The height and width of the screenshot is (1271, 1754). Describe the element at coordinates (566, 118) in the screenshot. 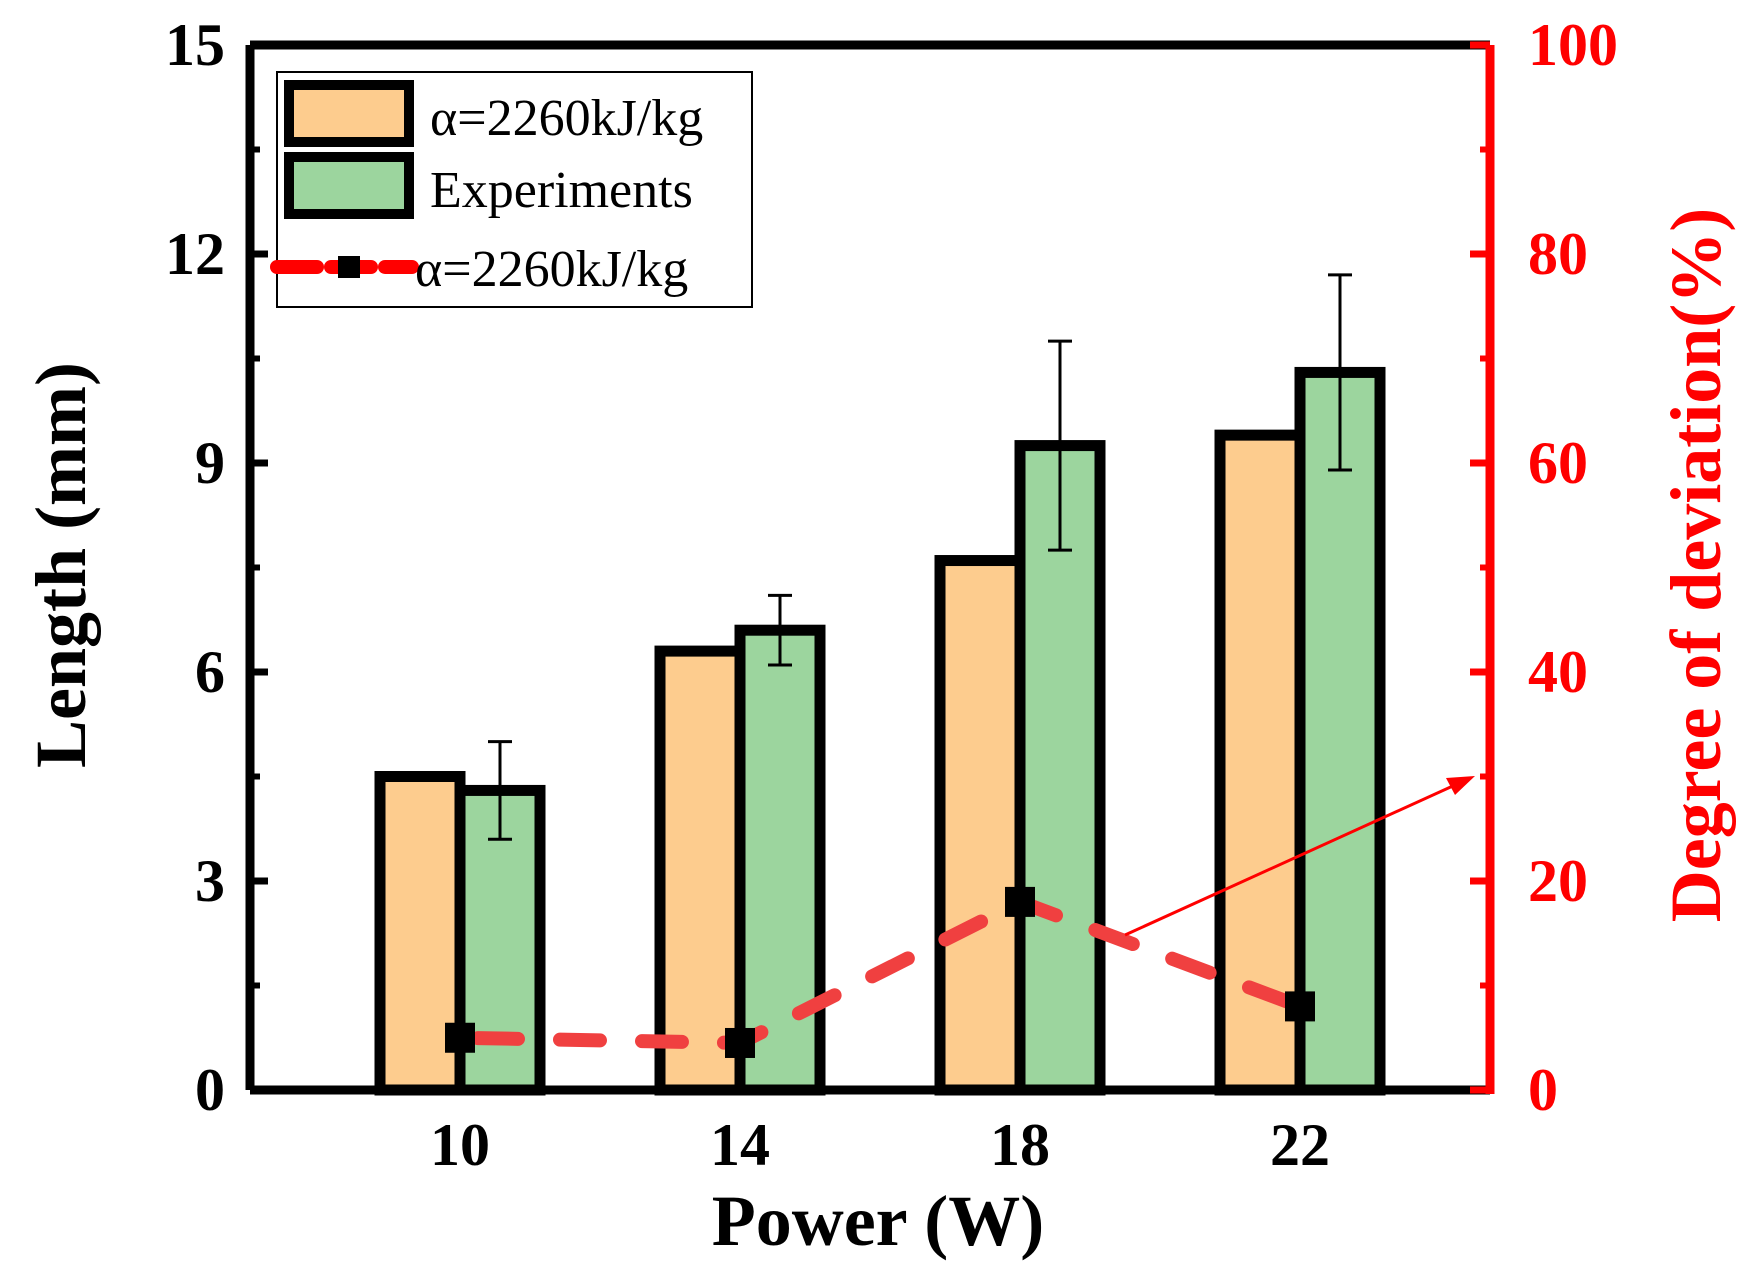

I see `legend-label-simulation: α=2260kJ/kg` at that location.